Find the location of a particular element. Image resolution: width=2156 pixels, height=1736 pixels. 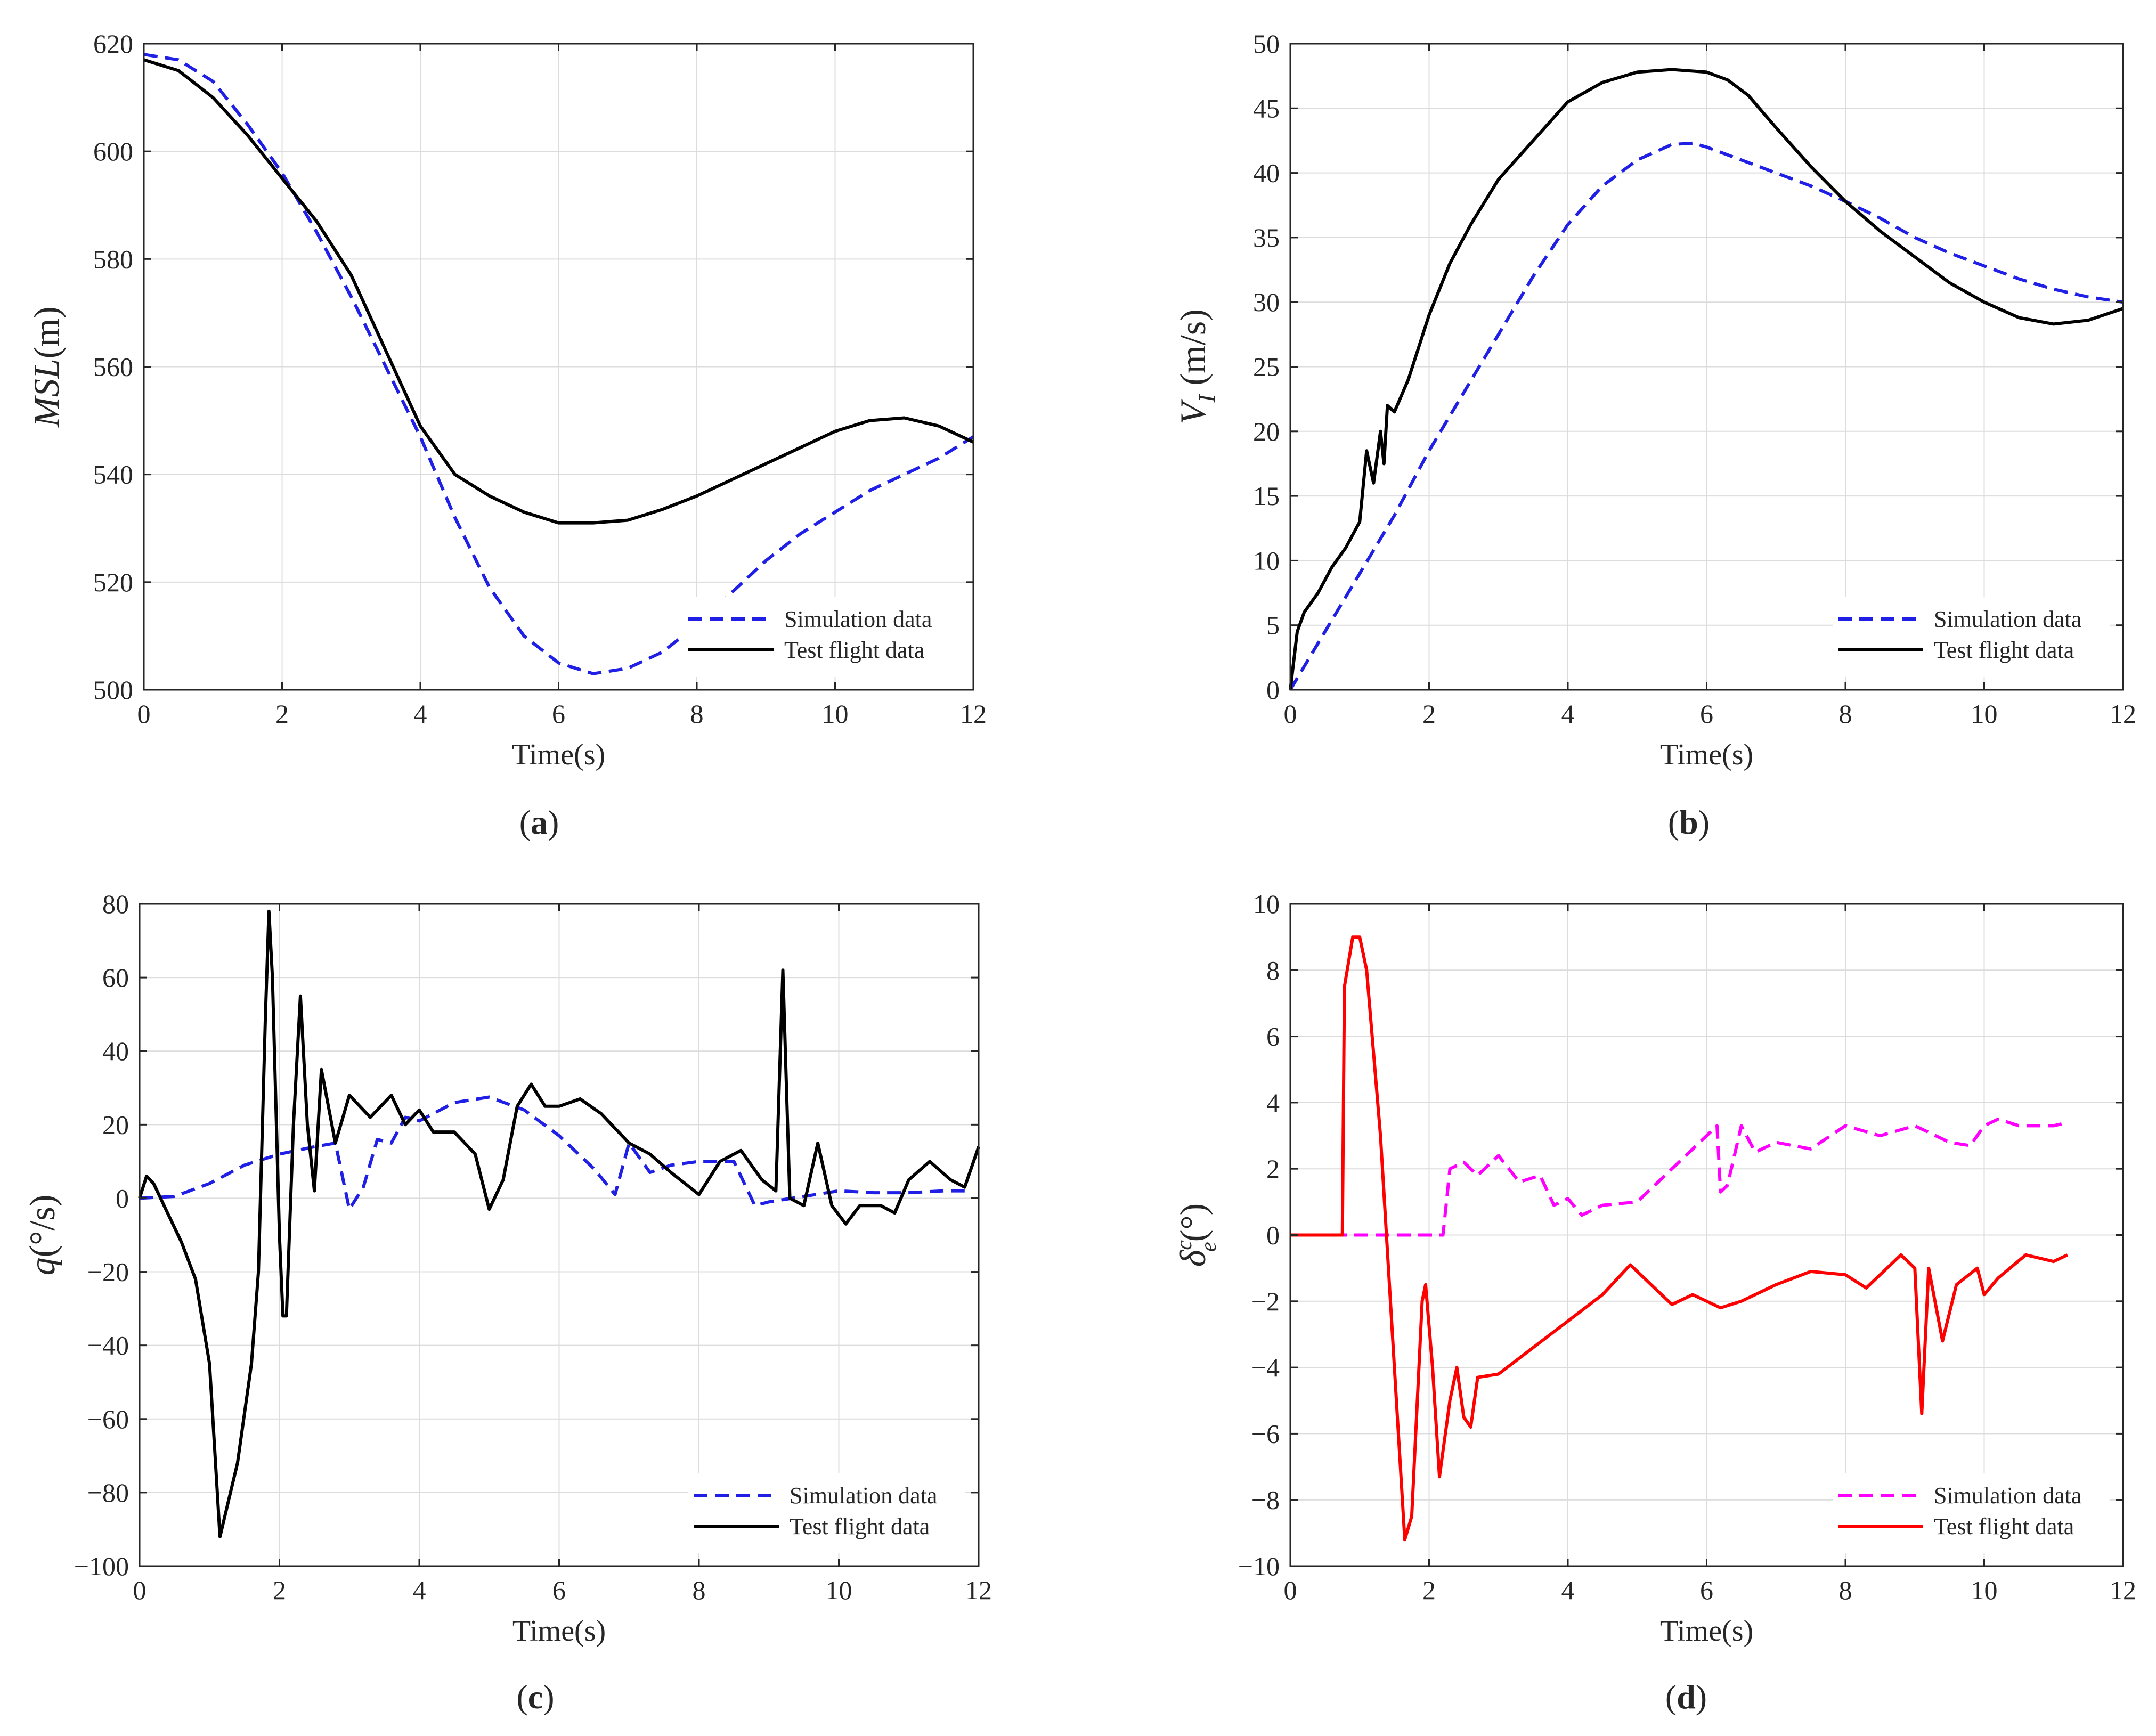

y-axis-subscript: e is located at coordinates (1209, 1247).